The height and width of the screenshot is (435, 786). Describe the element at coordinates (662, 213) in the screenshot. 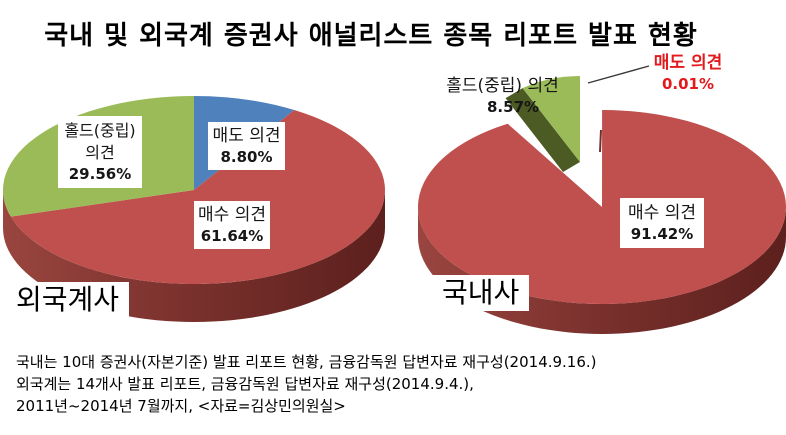

I see `domestic-buy-label-text: 매수 의견` at that location.